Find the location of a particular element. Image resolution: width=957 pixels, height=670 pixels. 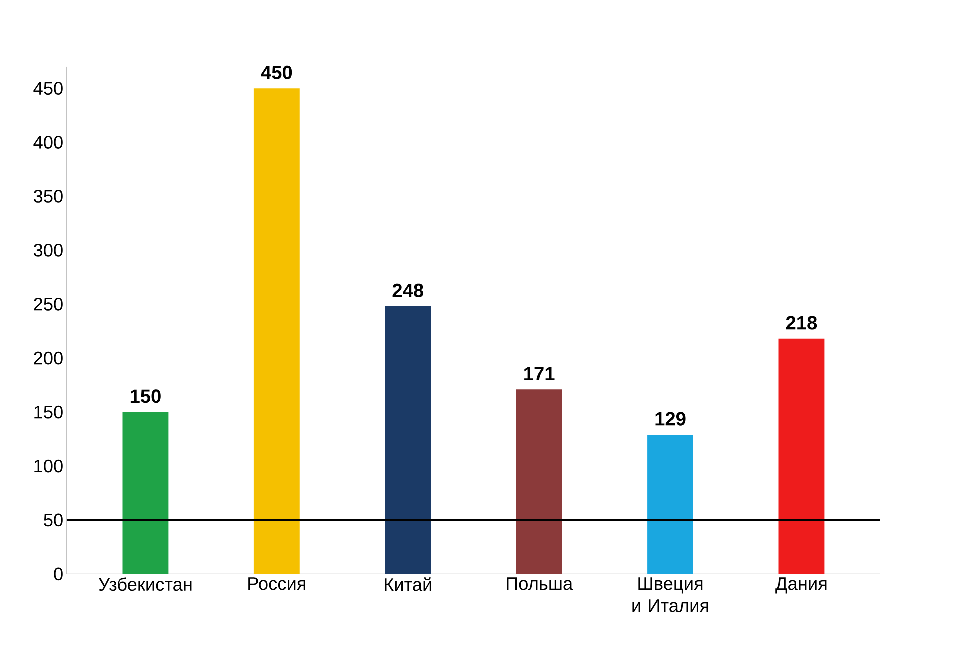

y-tick-label: 200 is located at coordinates (48, 358).